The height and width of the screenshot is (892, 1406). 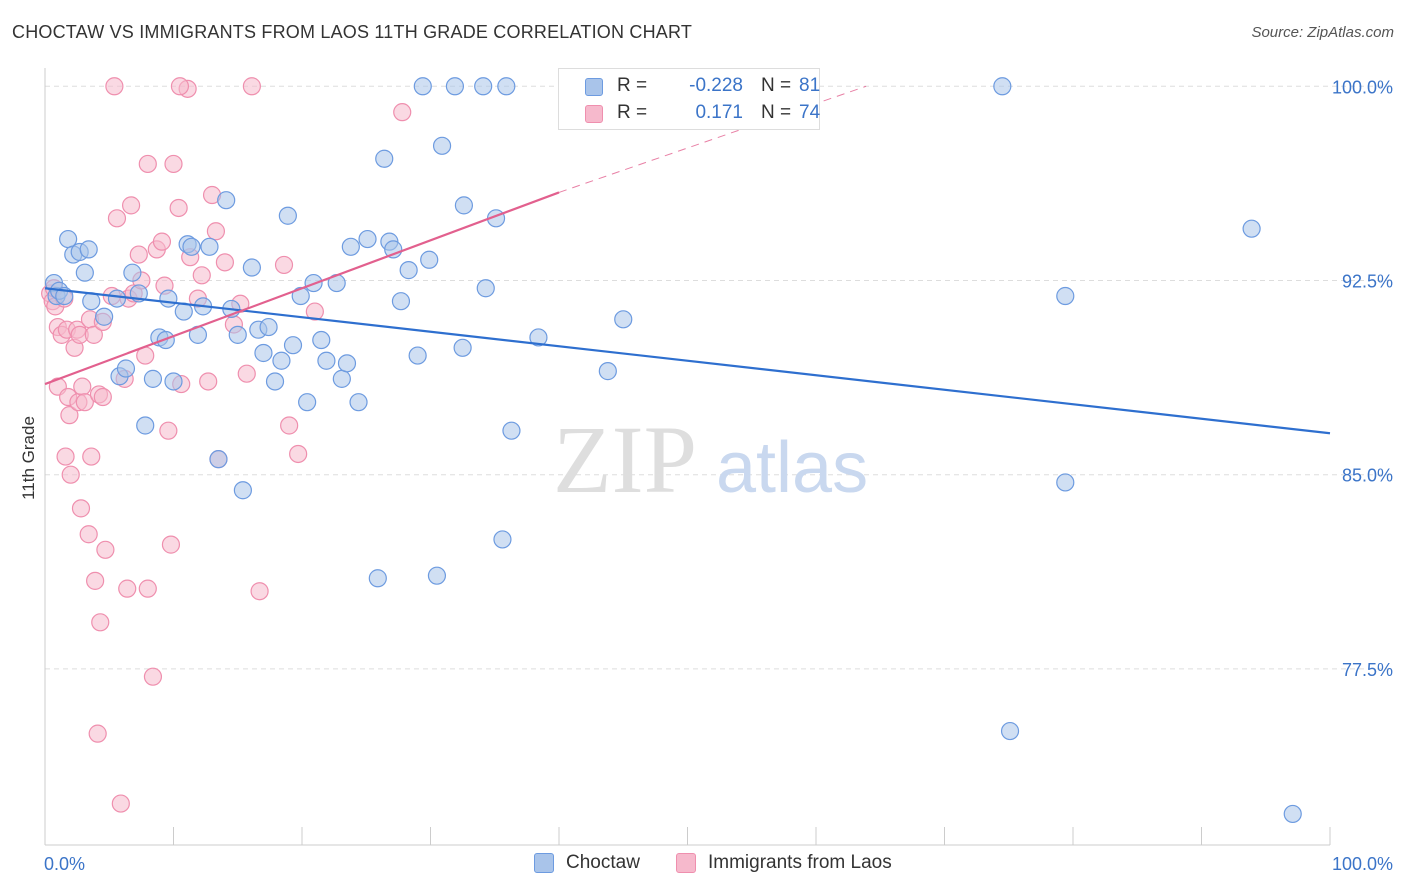 What do you see at coordinates (625, 459) in the screenshot?
I see `watermark-zip: ZIP` at bounding box center [625, 459].